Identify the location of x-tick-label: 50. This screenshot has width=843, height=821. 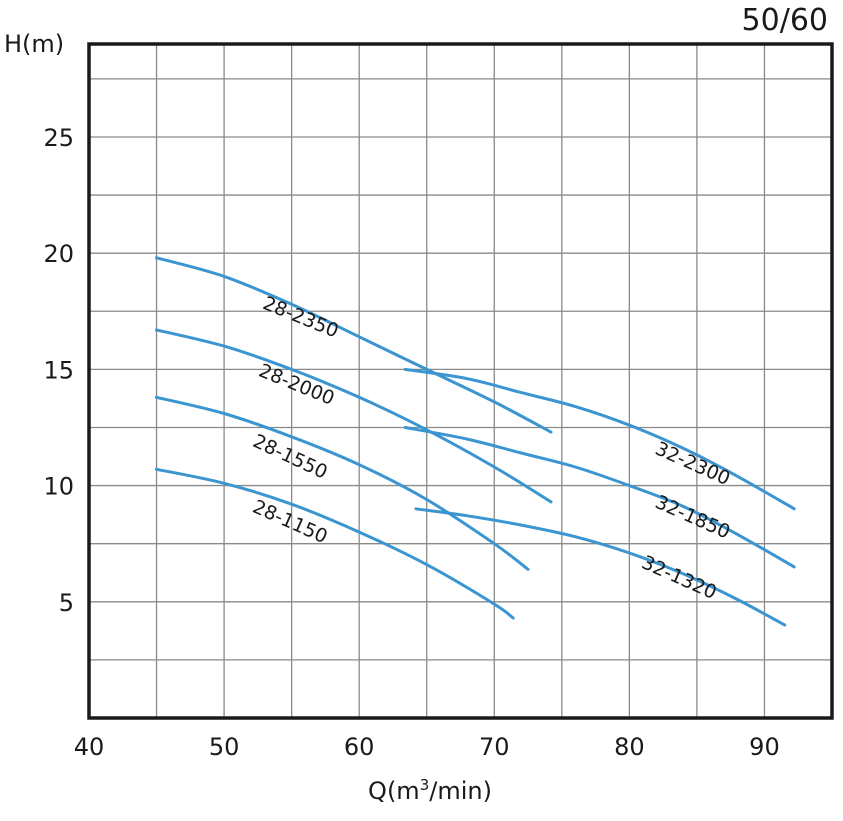
(224, 747).